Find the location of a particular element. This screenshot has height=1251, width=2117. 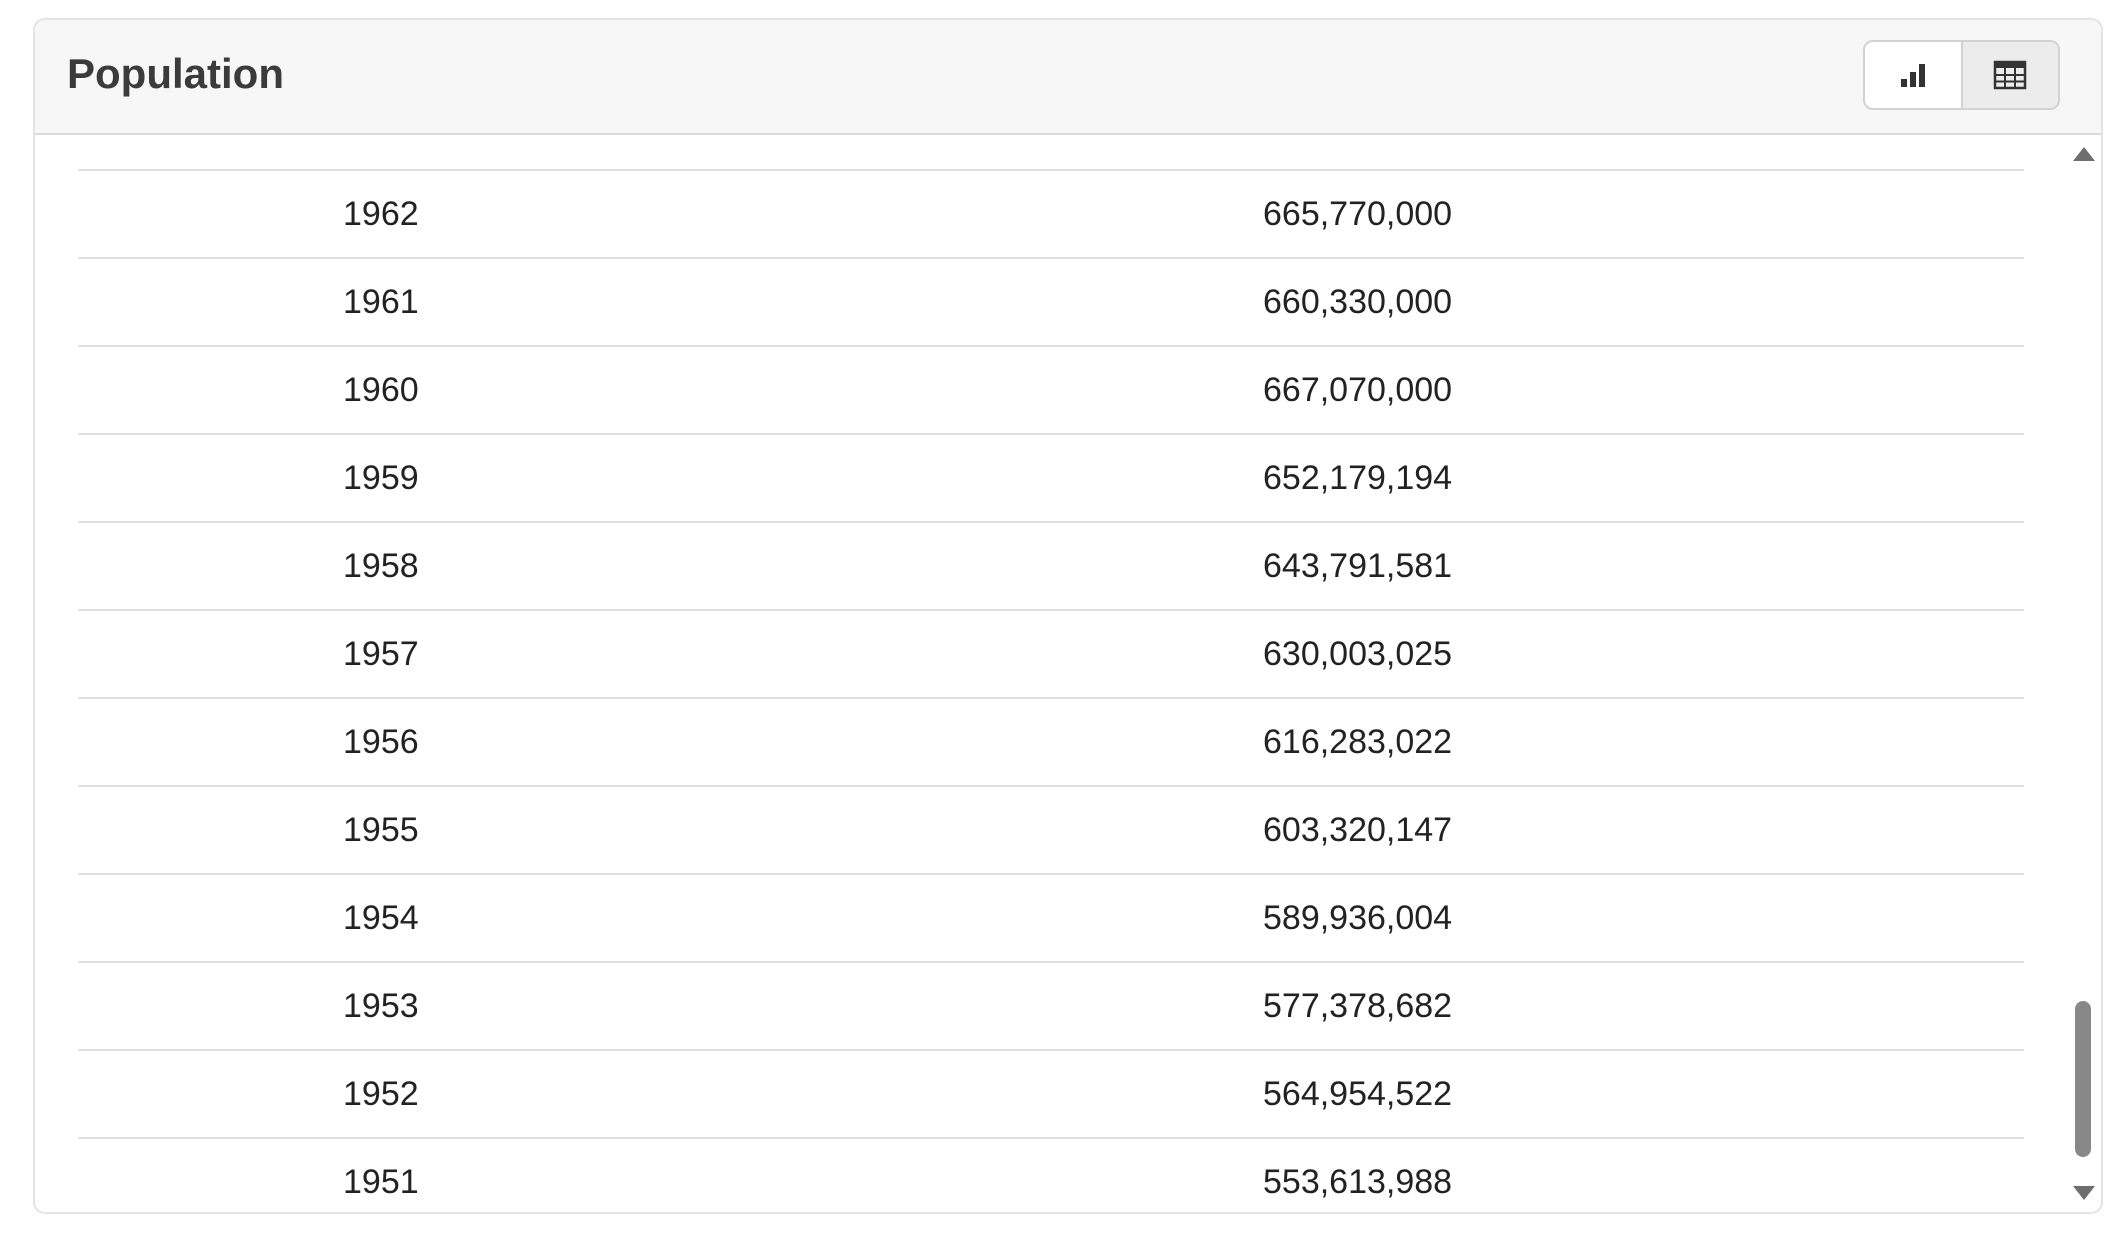

table-view-button is located at coordinates (2009, 75).